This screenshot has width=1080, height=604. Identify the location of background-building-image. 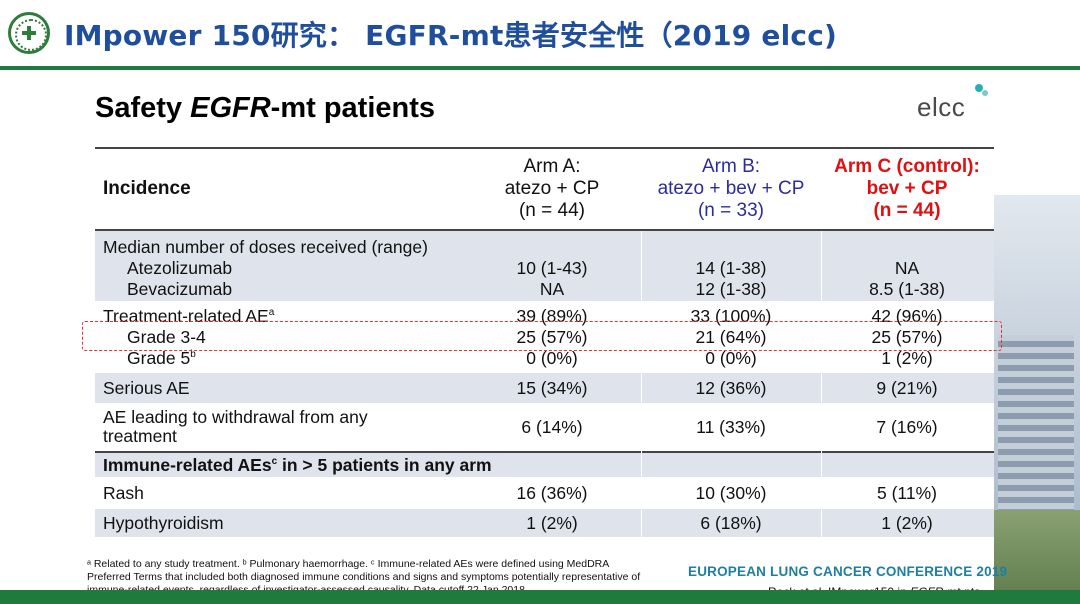
(1036, 399).